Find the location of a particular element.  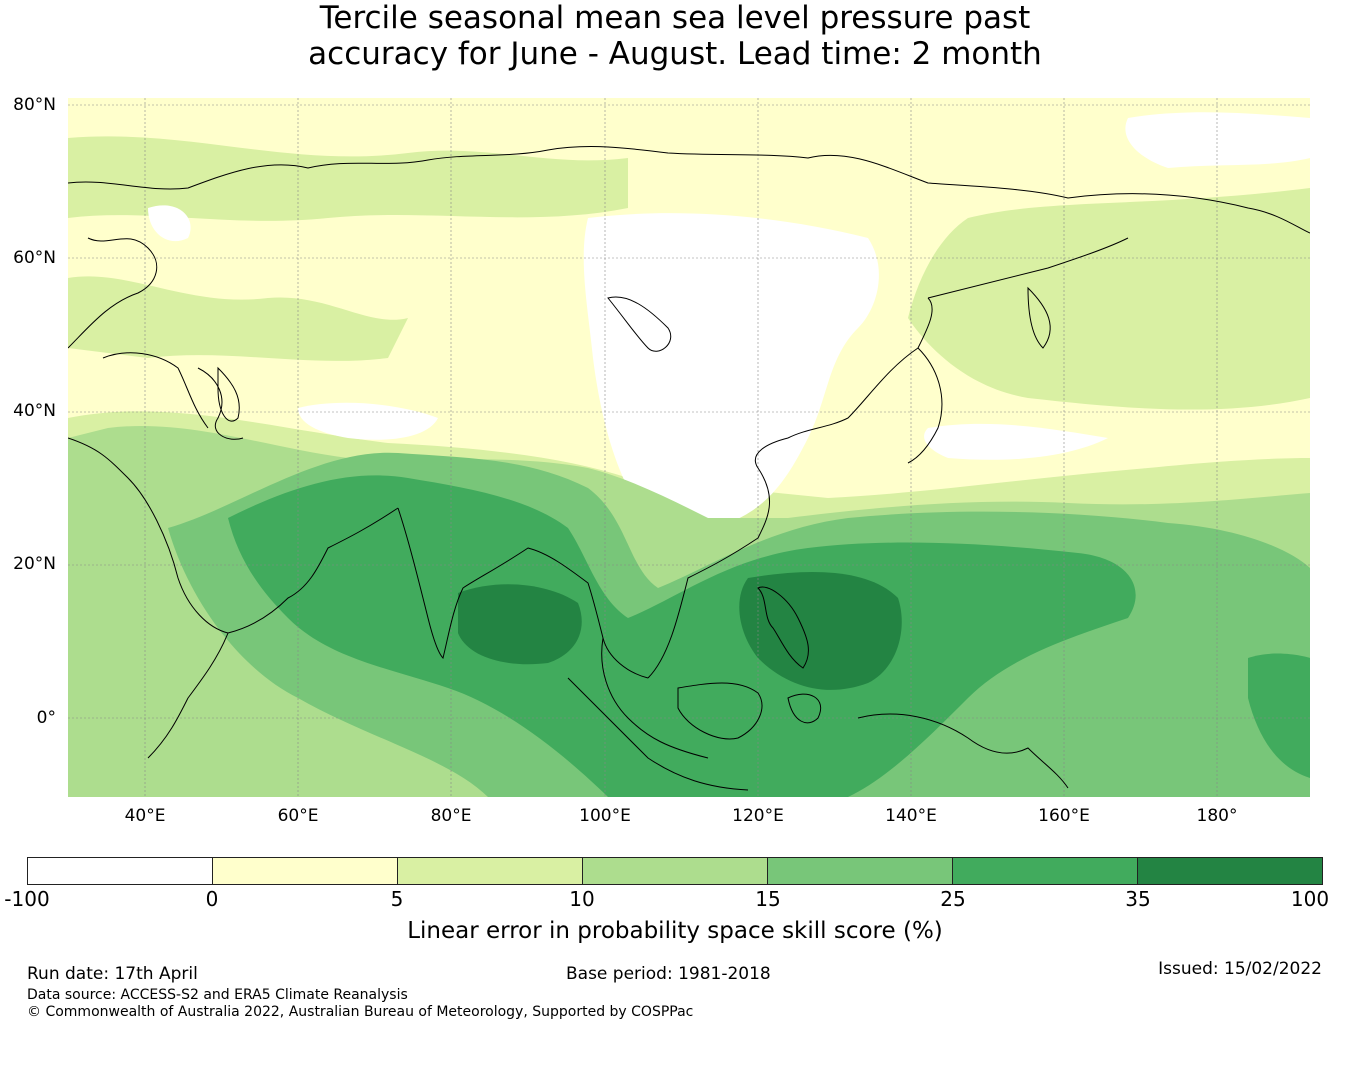

colorbar-tick: 25 is located at coordinates (953, 899).